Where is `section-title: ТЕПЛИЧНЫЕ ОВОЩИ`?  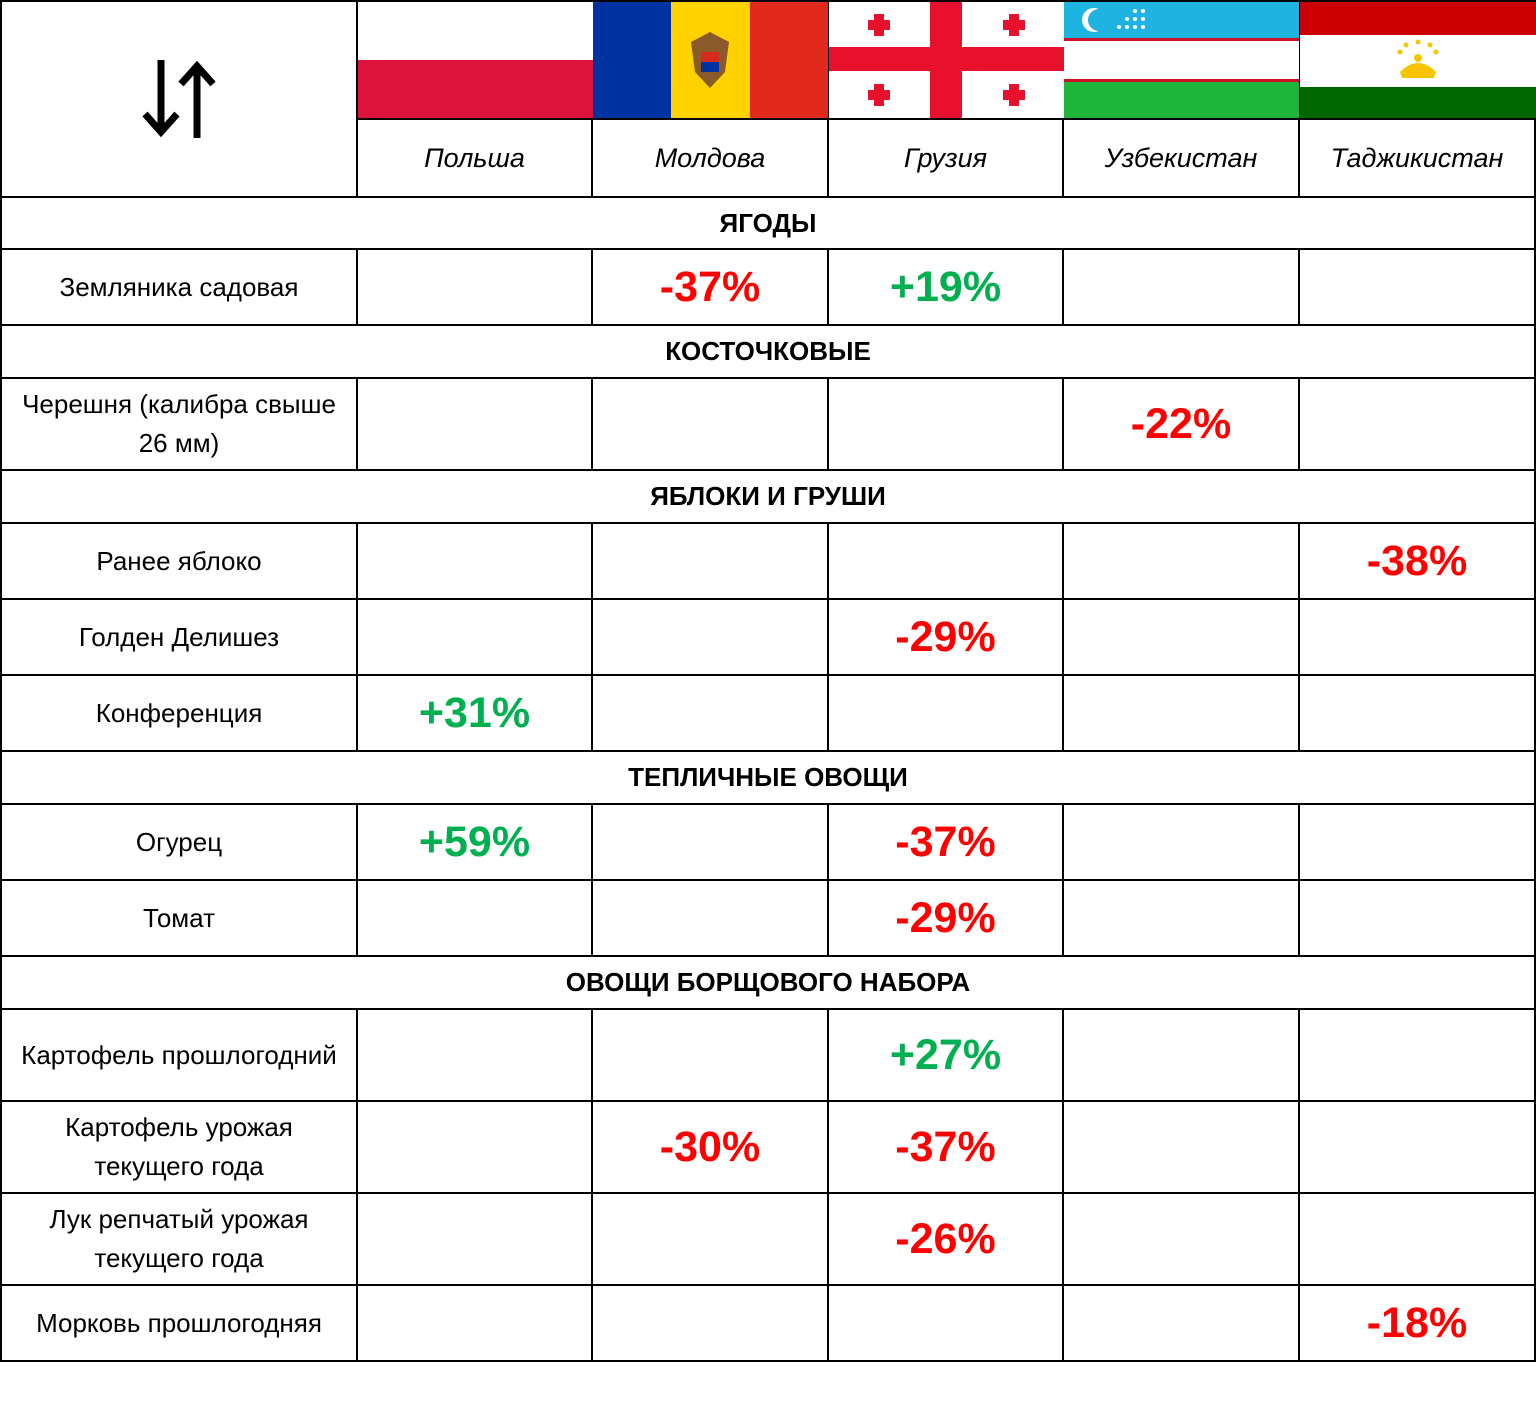
section-title: ТЕПЛИЧНЫЕ ОВОЩИ is located at coordinates (768, 777).